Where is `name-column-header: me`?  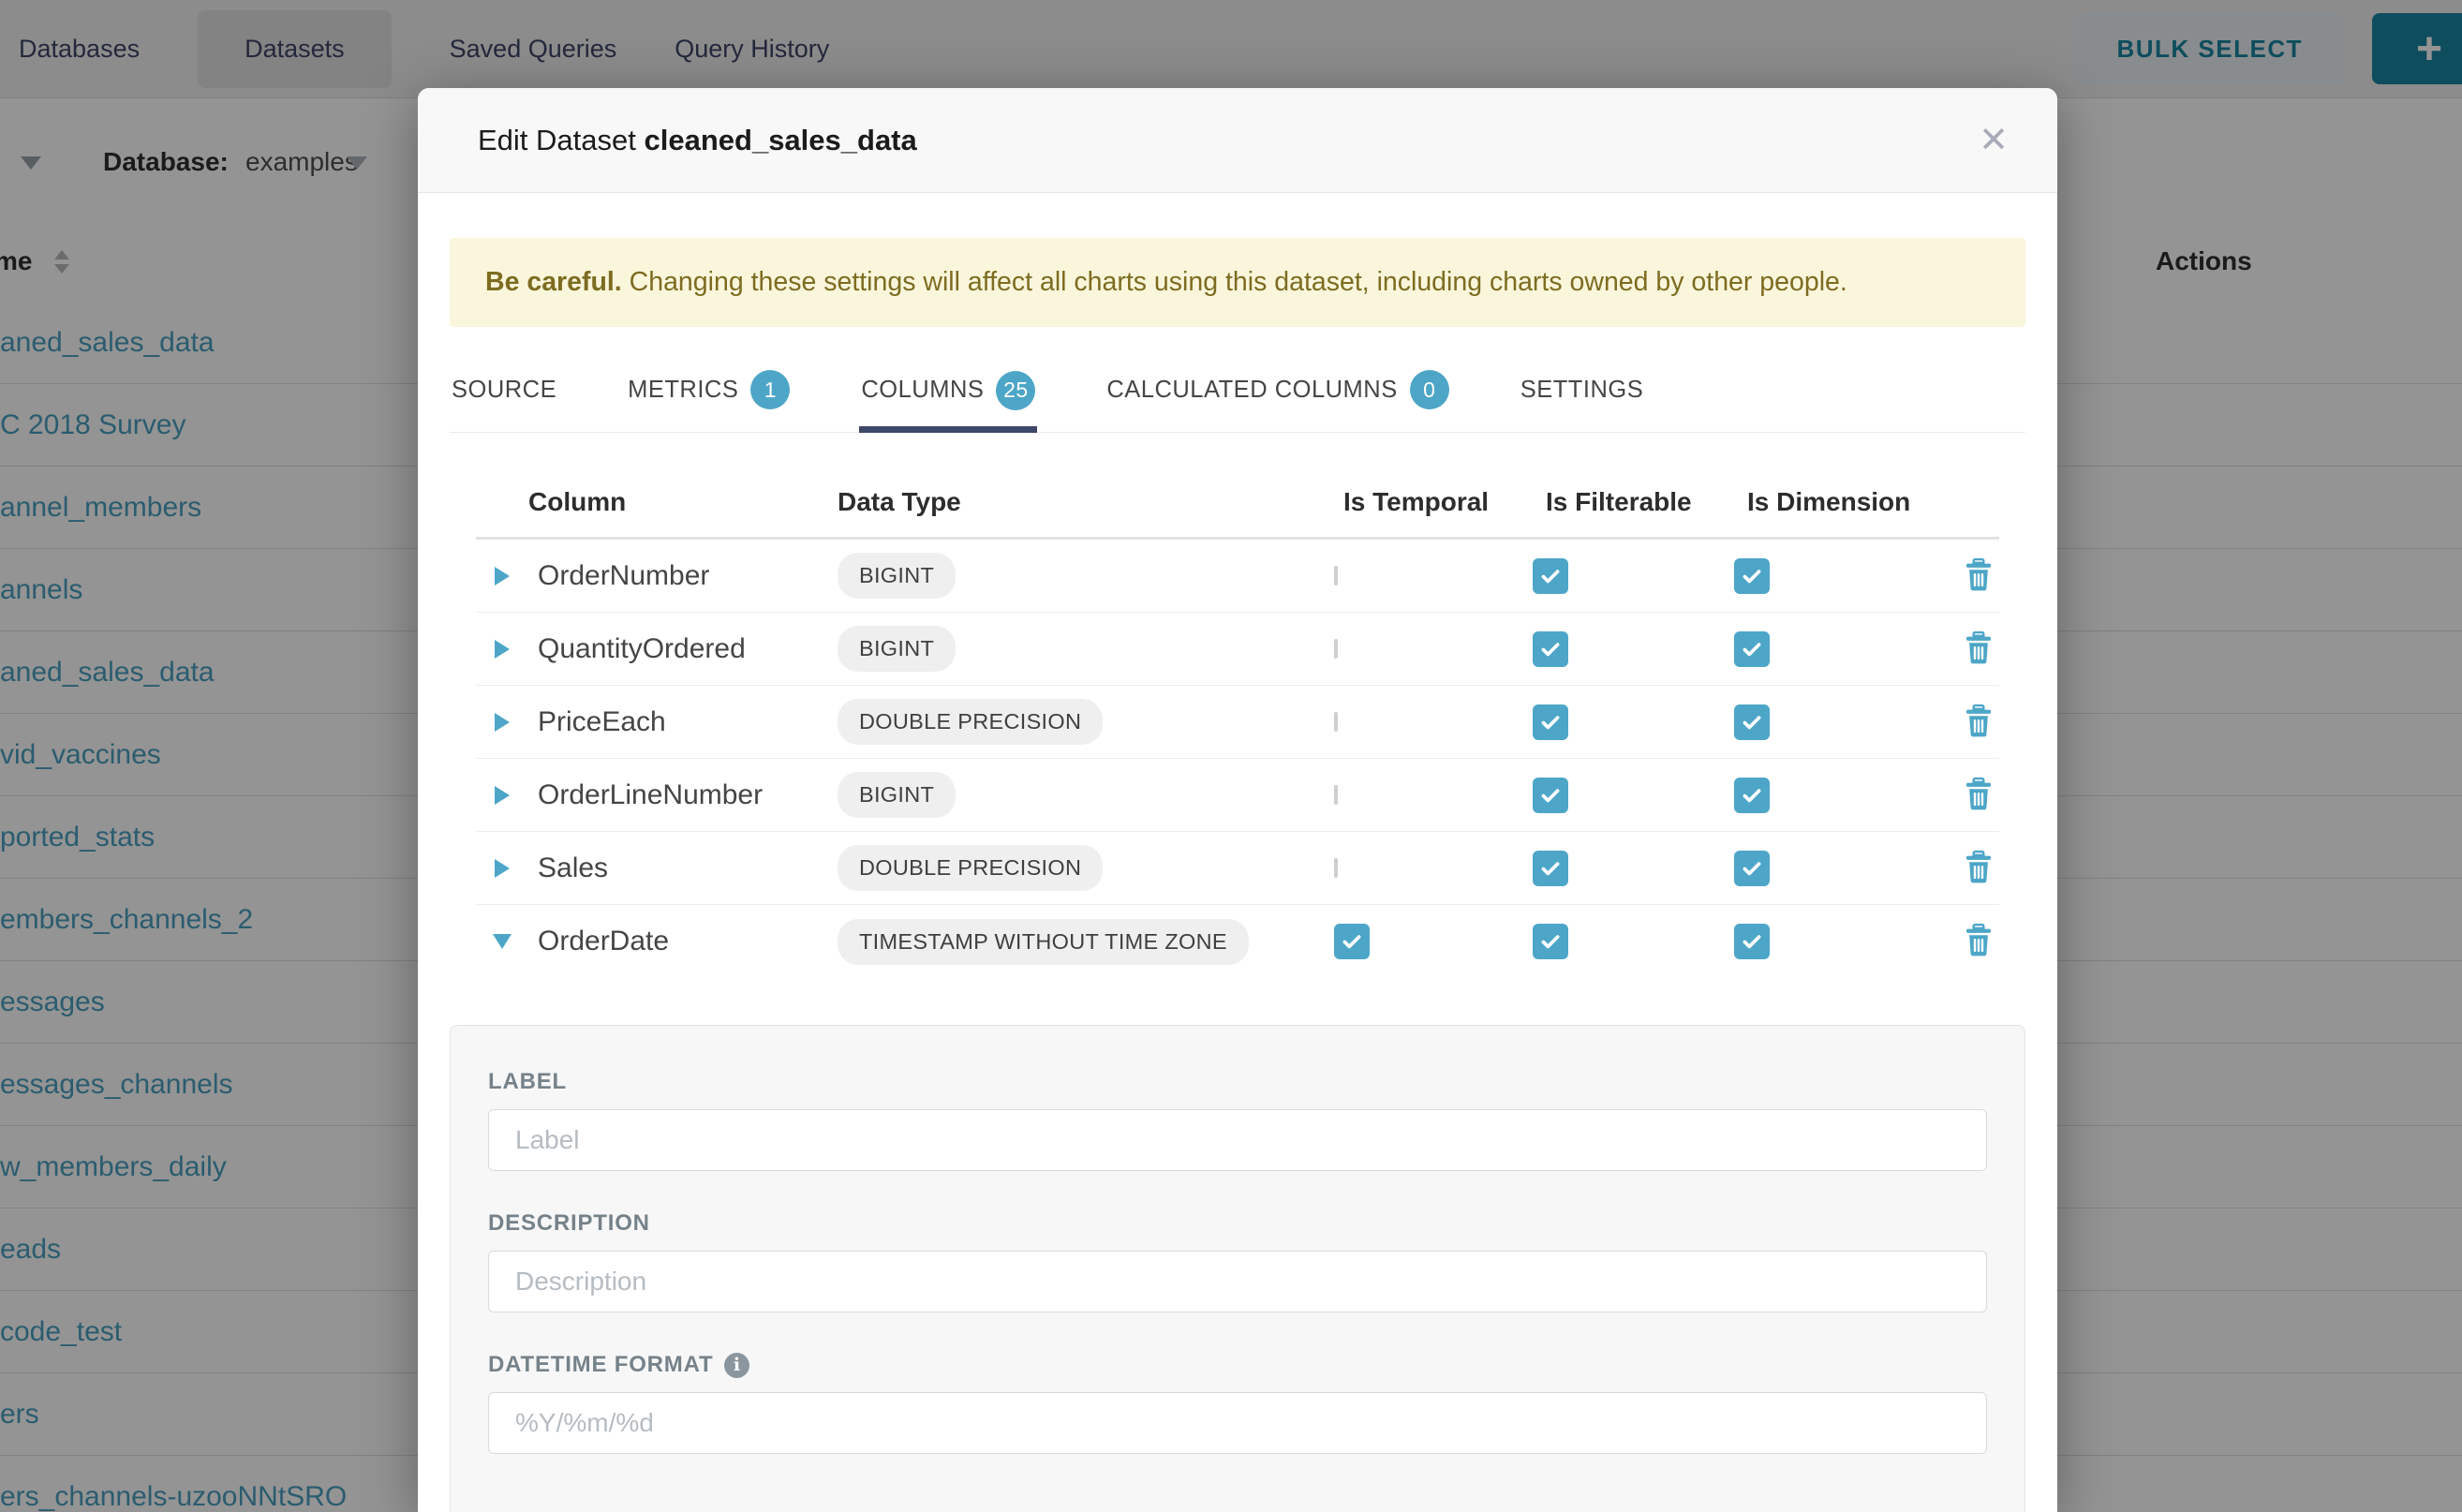 name-column-header: me is located at coordinates (17, 260).